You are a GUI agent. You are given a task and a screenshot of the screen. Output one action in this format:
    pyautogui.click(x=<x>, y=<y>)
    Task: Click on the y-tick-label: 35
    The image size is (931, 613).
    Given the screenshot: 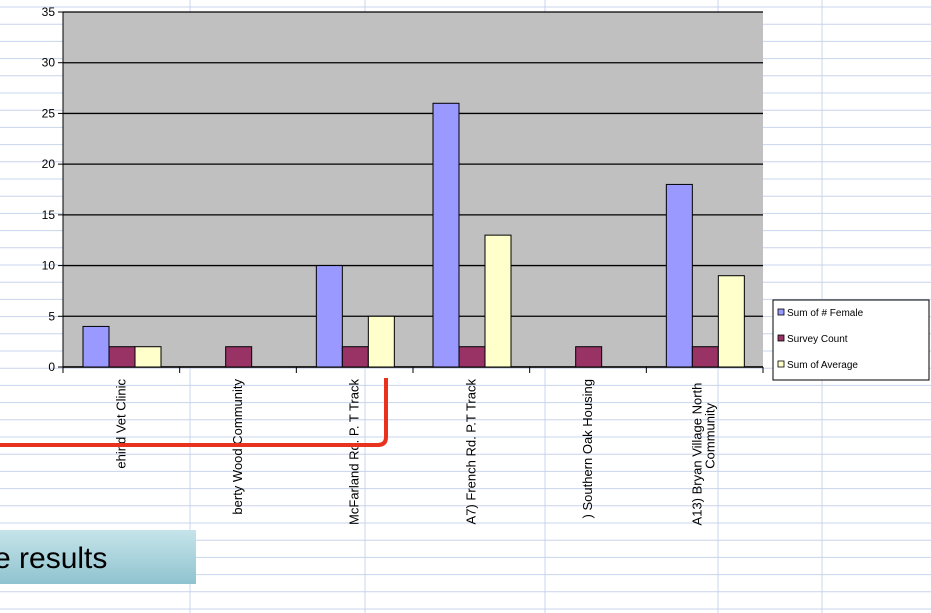 What is the action you would take?
    pyautogui.click(x=49, y=12)
    